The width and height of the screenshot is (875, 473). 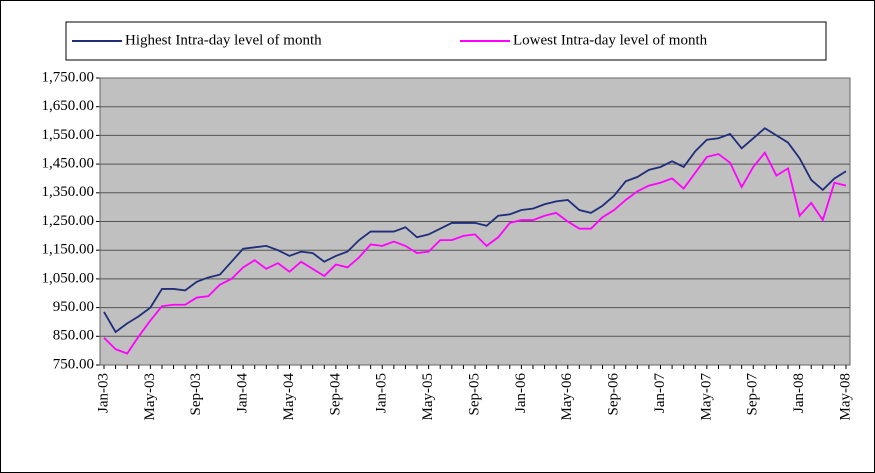 What do you see at coordinates (68, 192) in the screenshot?
I see `y-tick-label: 1,350.00` at bounding box center [68, 192].